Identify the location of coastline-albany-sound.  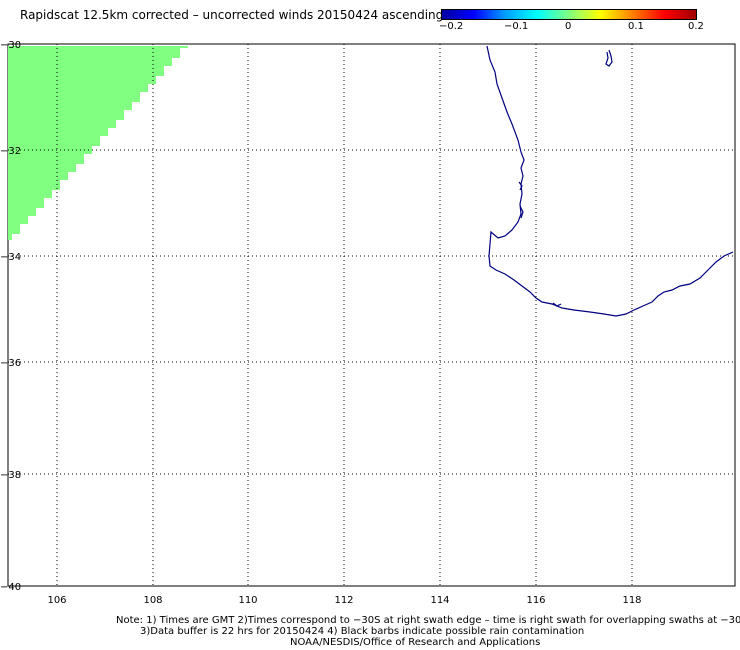
(557, 304).